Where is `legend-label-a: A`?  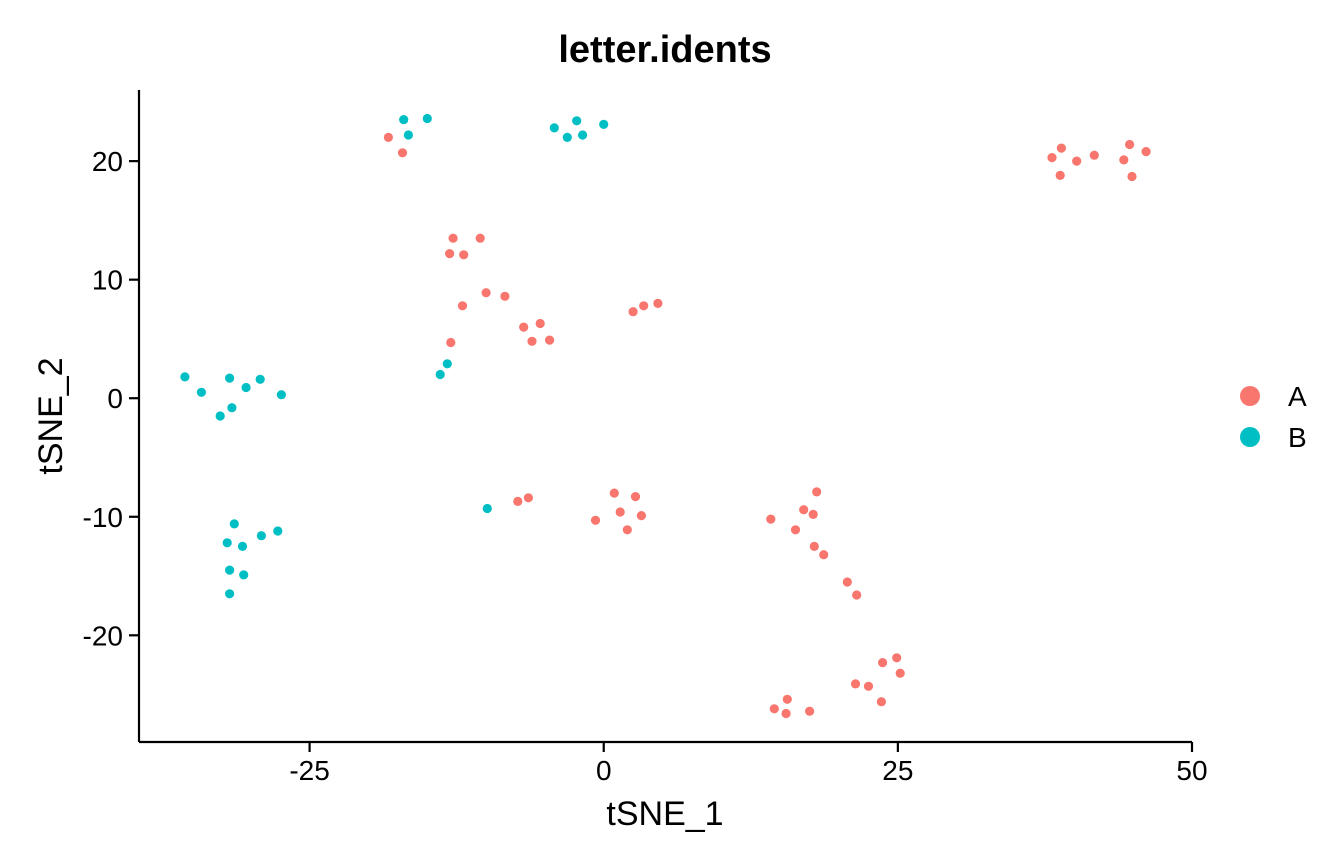 legend-label-a: A is located at coordinates (1297, 396).